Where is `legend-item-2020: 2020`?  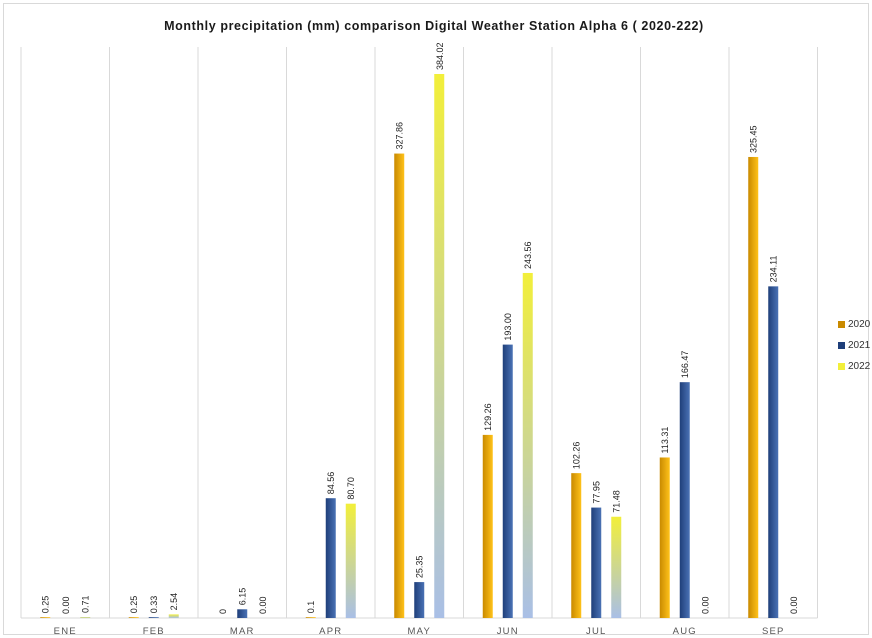
legend-item-2020: 2020 is located at coordinates (854, 324).